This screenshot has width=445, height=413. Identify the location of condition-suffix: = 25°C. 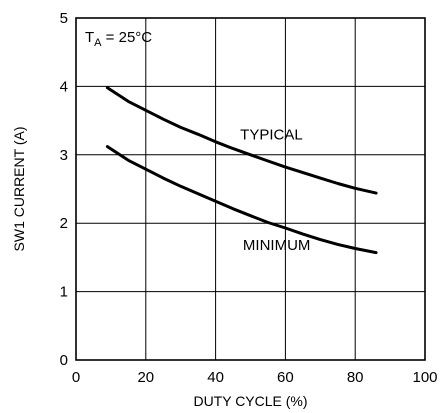
(127, 37).